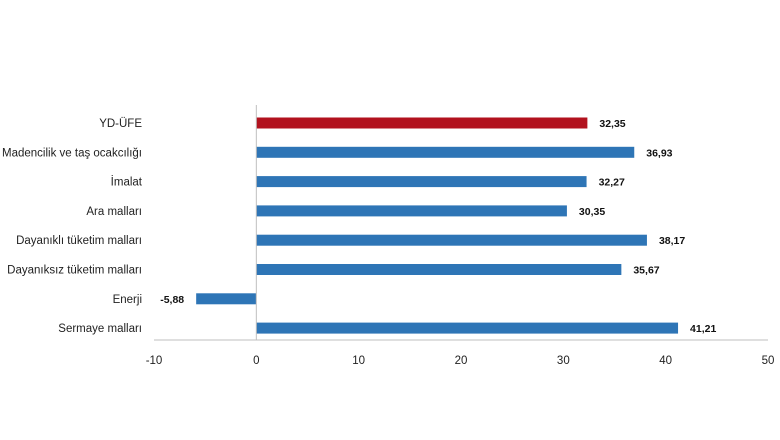 This screenshot has height=440, width=780. I want to click on category-label: Enerji, so click(127, 300).